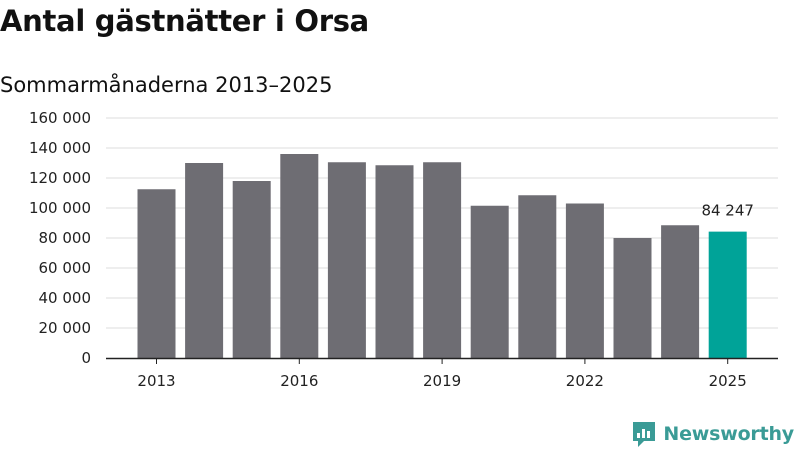 Image resolution: width=800 pixels, height=450 pixels. I want to click on data-label-2025: 84 247, so click(727, 211).